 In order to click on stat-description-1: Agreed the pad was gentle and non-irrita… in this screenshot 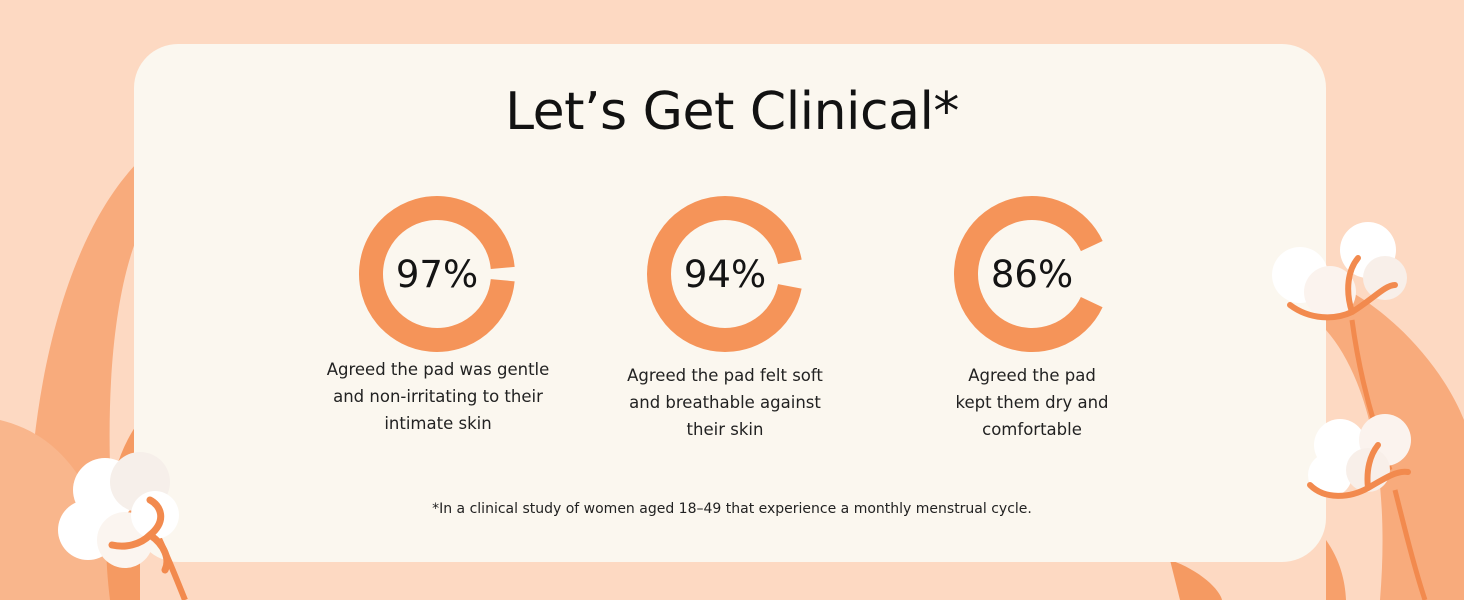, I will do `click(438, 396)`.